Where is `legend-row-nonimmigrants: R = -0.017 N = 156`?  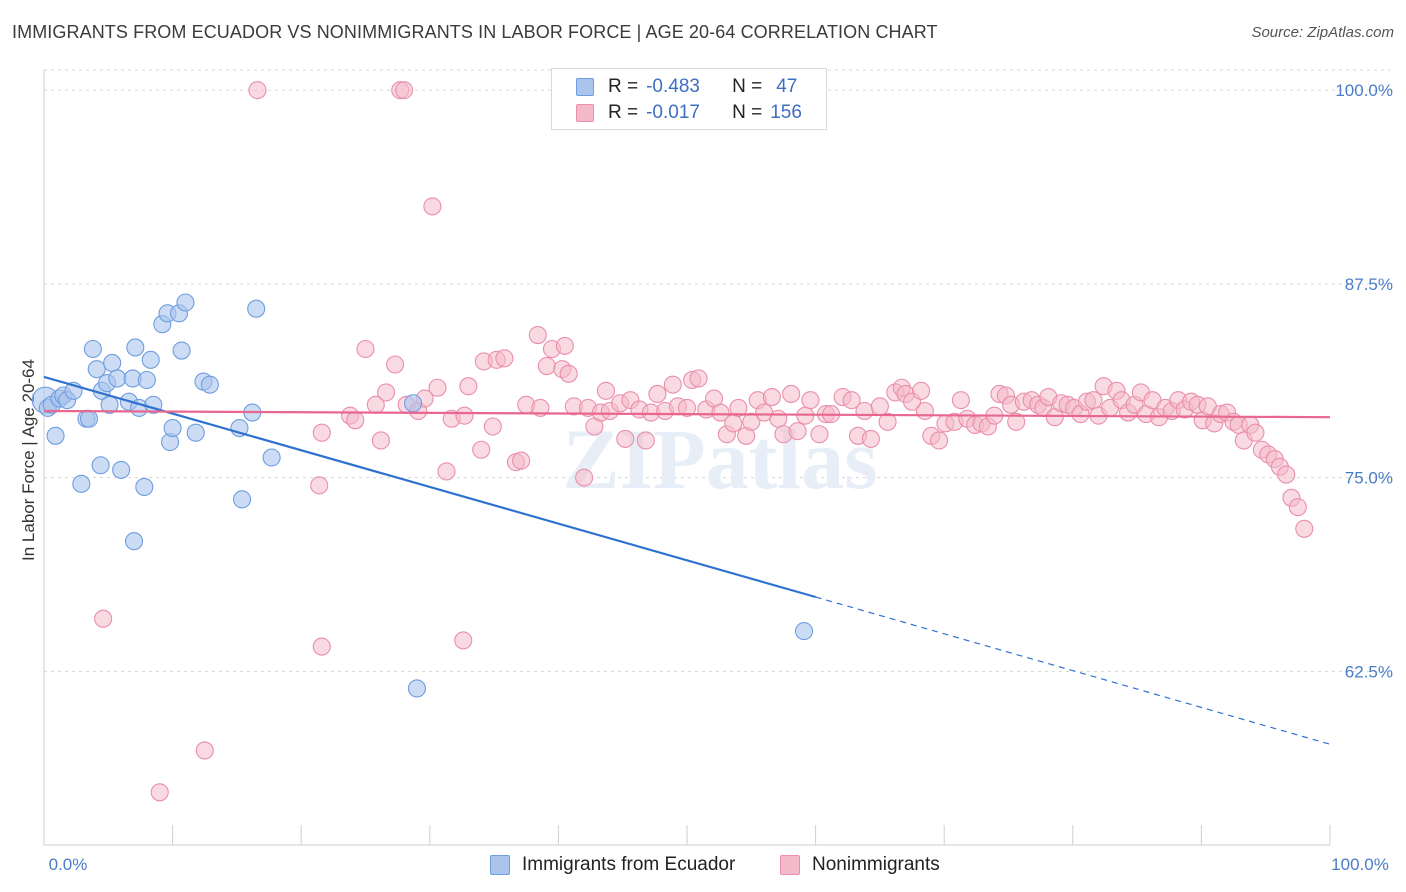
legend-row-nonimmigrants: R = -0.017 N = 156 is located at coordinates (689, 113).